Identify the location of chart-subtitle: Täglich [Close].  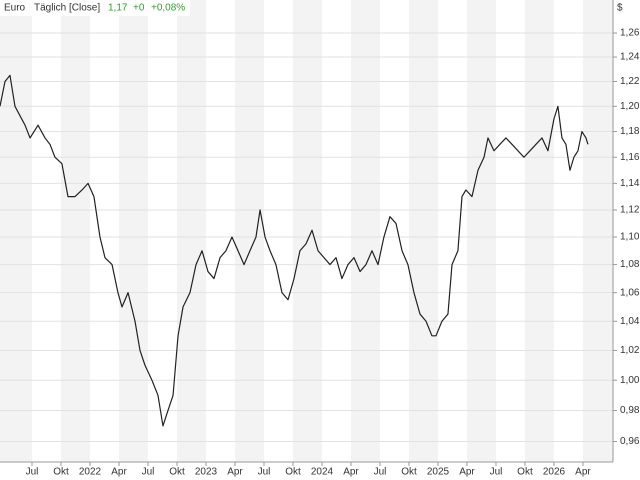
(67, 8).